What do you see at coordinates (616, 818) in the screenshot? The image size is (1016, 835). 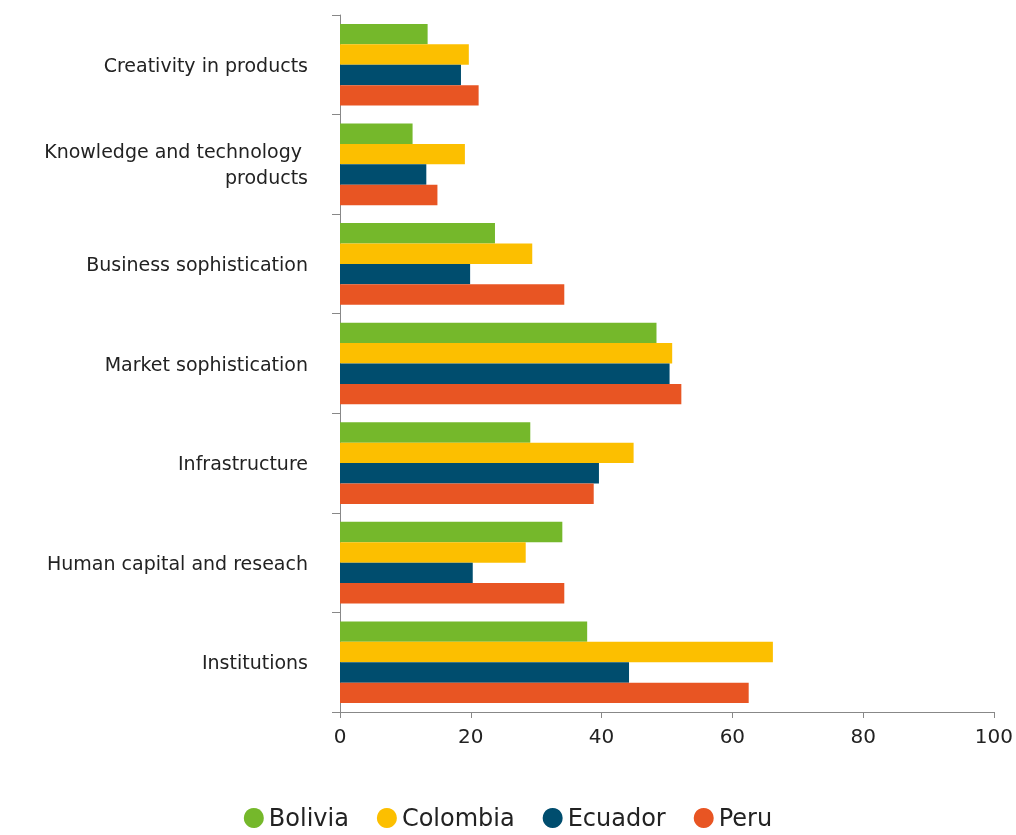 I see `legend-label: Ecuador` at bounding box center [616, 818].